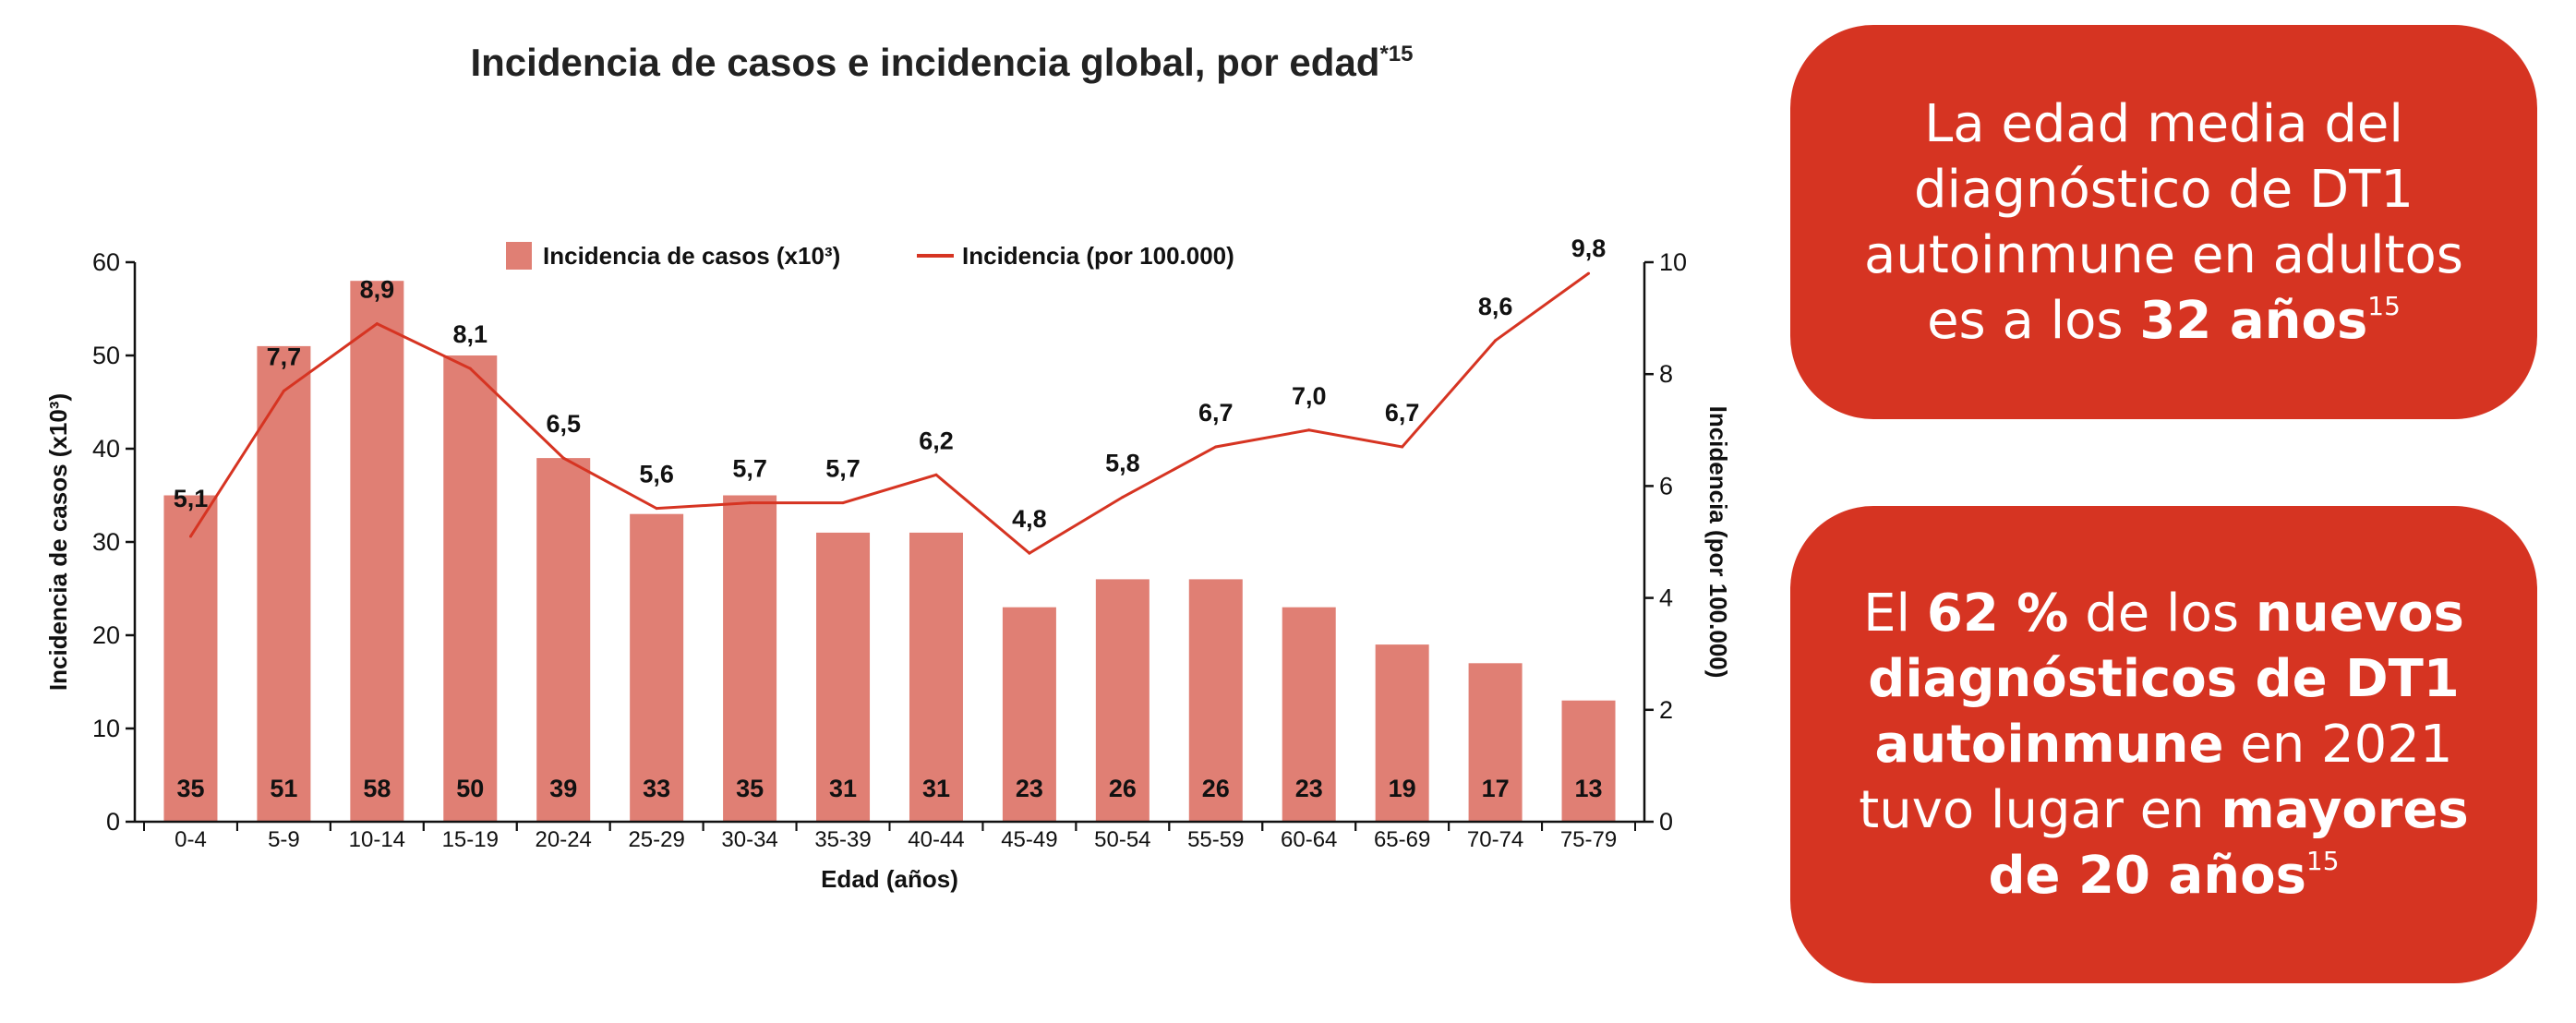  Describe the element at coordinates (563, 424) in the screenshot. I see `line-value-label: 6,5` at that location.